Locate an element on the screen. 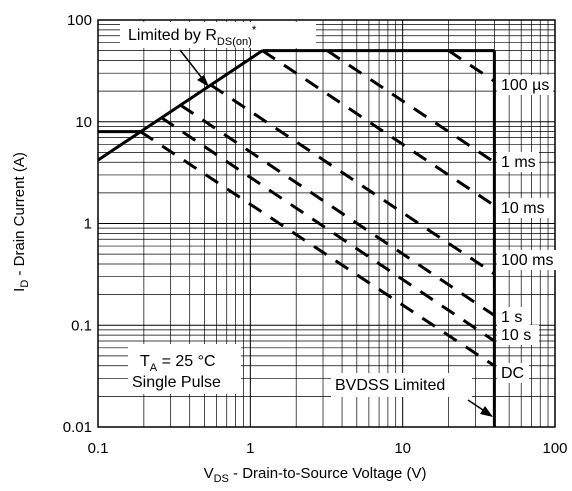 This screenshot has height=491, width=572. series-label-1-s: 1 s is located at coordinates (511, 317).